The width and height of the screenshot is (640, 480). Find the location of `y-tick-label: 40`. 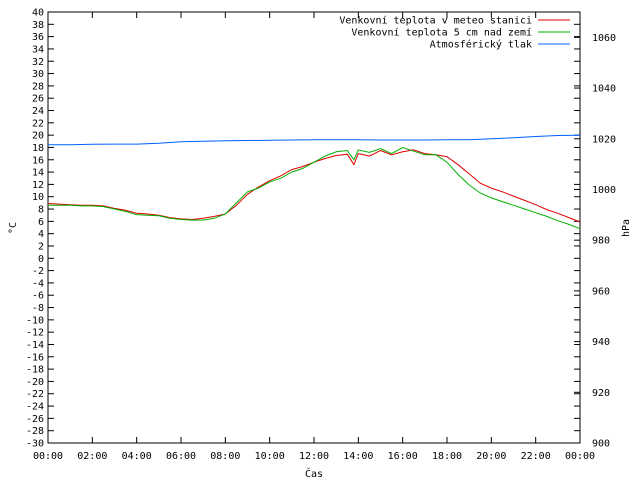

y-tick-label: 40 is located at coordinates (38, 13).